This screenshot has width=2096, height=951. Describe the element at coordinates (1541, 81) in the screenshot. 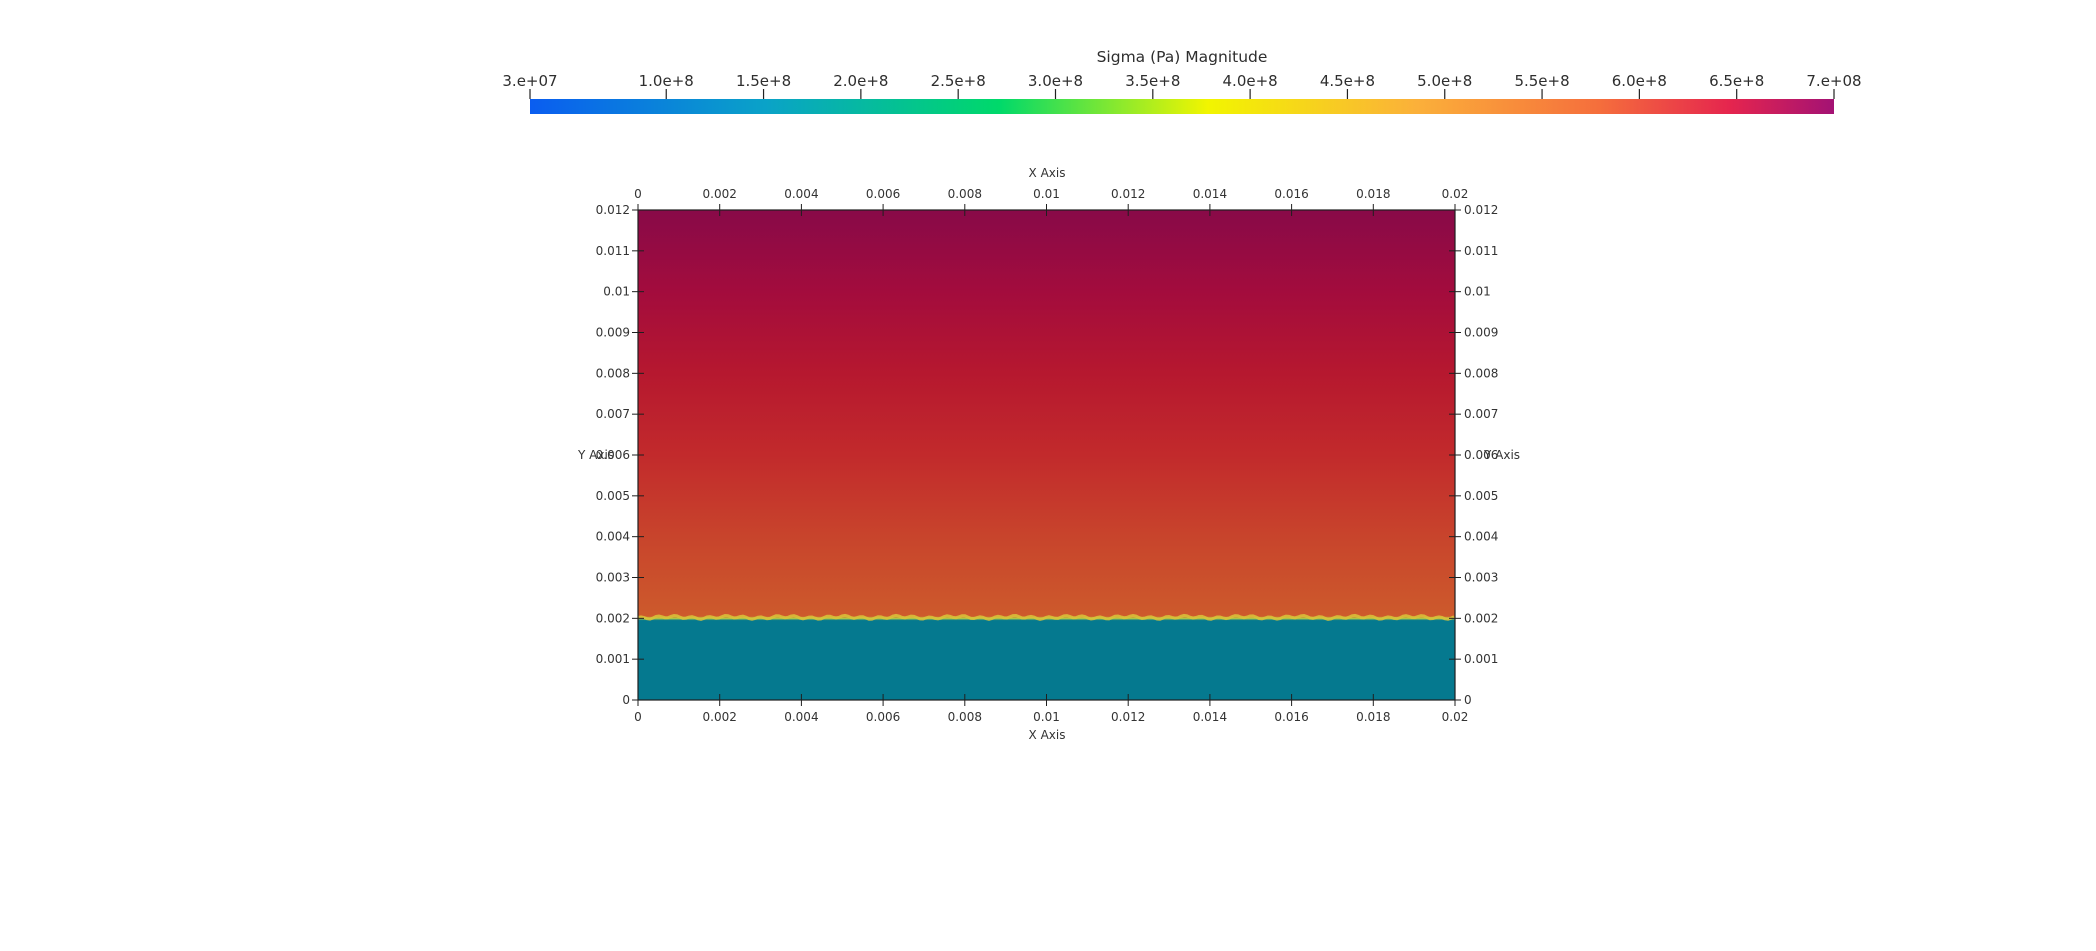

I see `colorbar-tick-label: 5.5e+8` at that location.